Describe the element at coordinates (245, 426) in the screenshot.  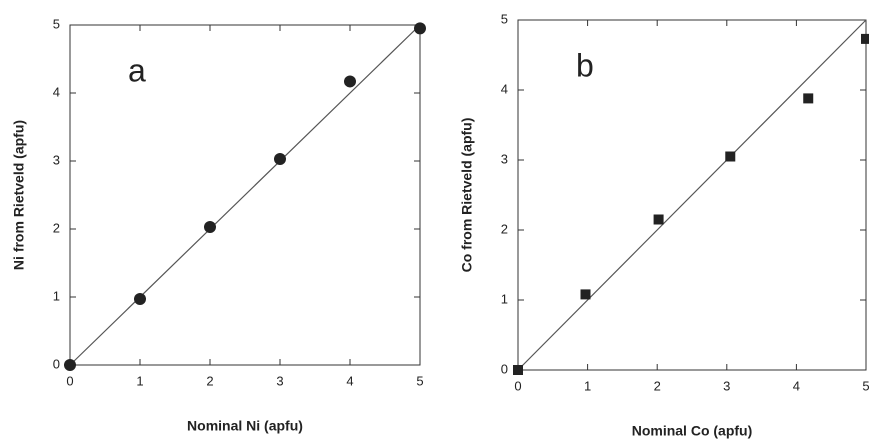
I see `x-axis-label: Nominal Ni (apfu)` at that location.